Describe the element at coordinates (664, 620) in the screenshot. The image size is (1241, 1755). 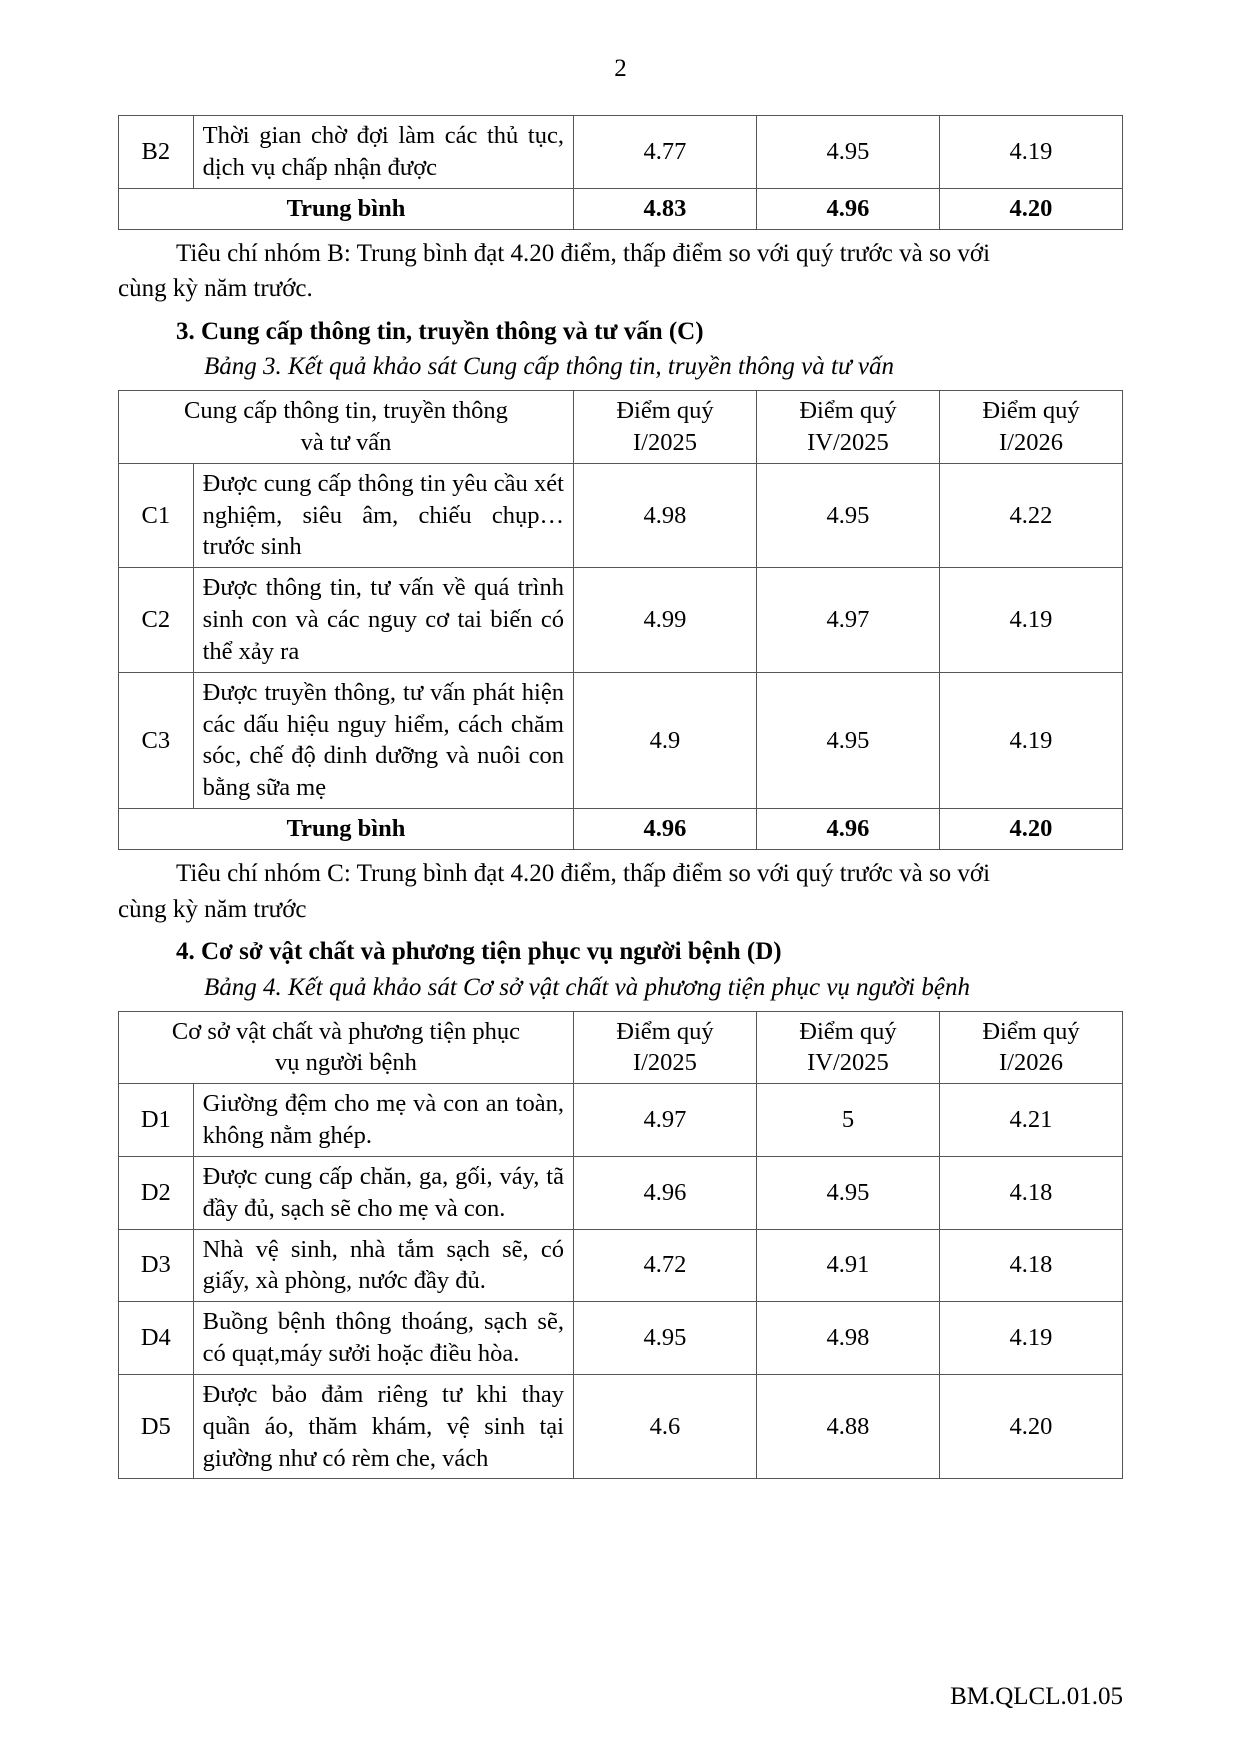
I see `row-value-q1-2025: 4.99` at that location.